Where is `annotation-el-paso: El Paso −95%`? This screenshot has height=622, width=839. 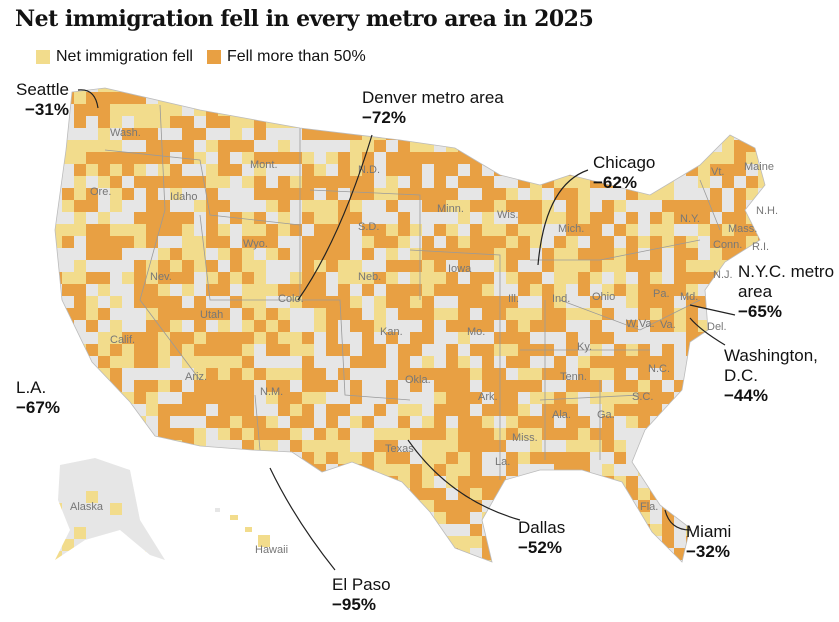
annotation-el-paso: El Paso −95% is located at coordinates (361, 595).